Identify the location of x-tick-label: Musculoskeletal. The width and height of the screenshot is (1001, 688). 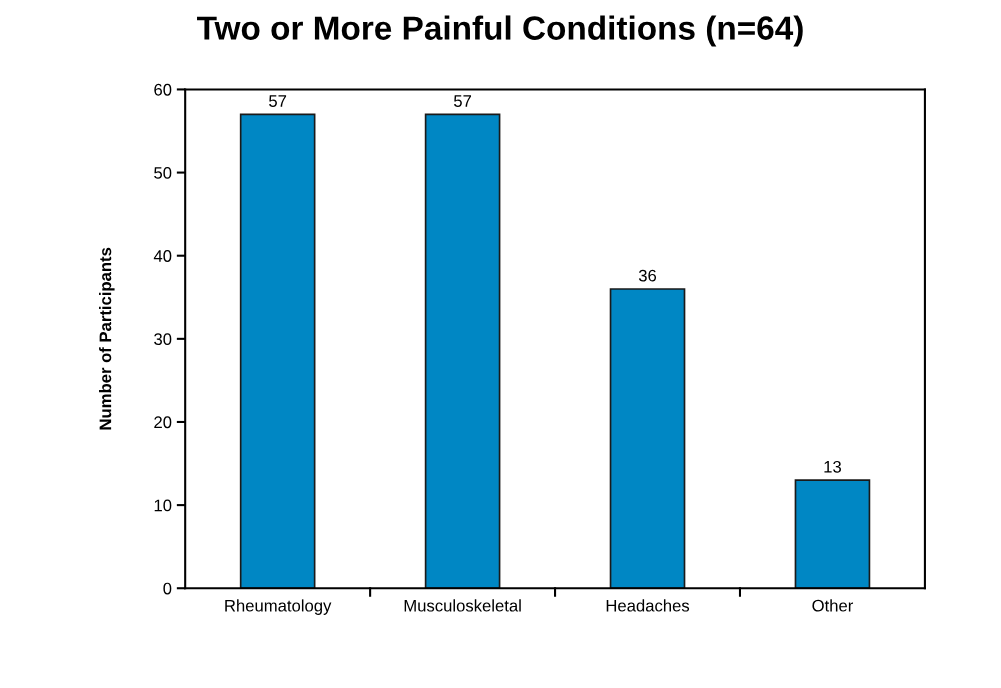
(462, 605).